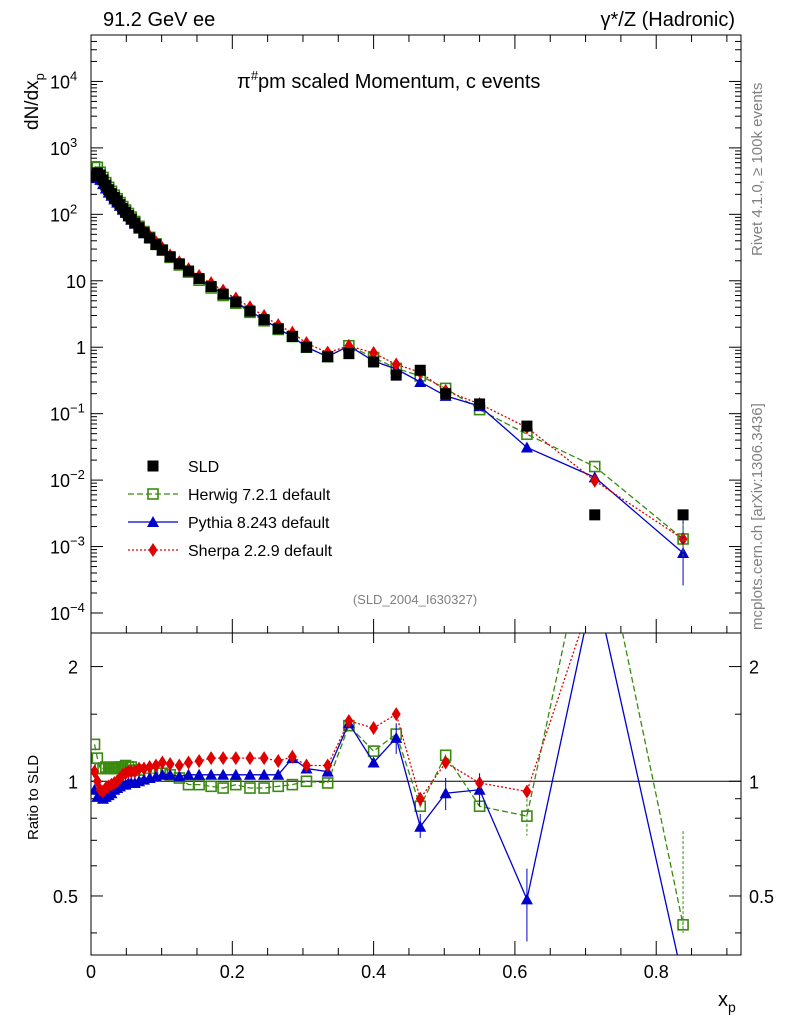  Describe the element at coordinates (373, 972) in the screenshot. I see `x-tick-label: 0.4` at that location.